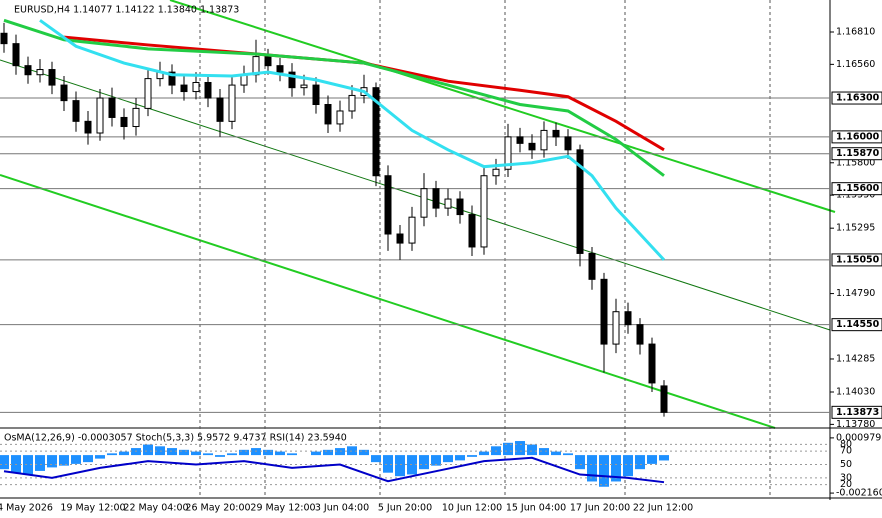  I want to click on level-label: 1.16300, so click(858, 98).